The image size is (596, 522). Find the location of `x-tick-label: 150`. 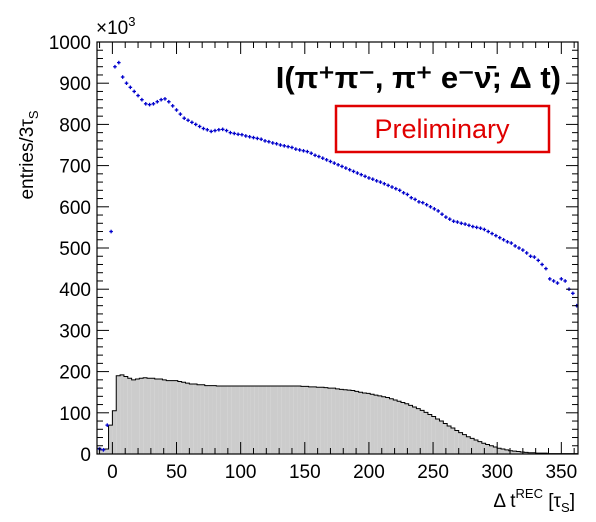

x-tick-label: 150 is located at coordinates (305, 472).